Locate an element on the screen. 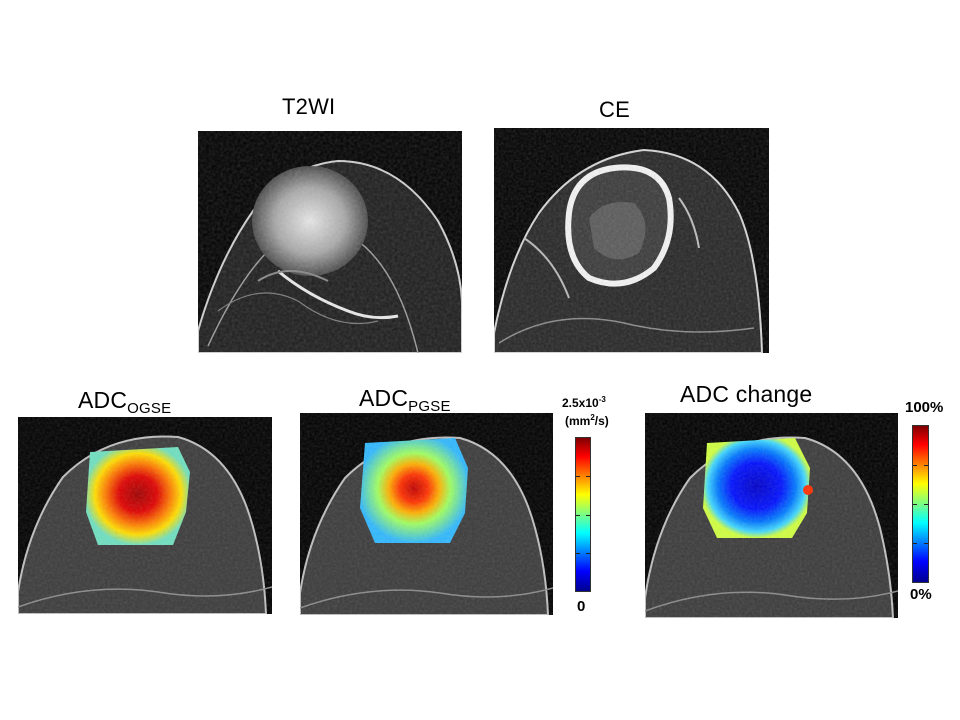  adc-colorbar-min-label: 0 is located at coordinates (581, 606).